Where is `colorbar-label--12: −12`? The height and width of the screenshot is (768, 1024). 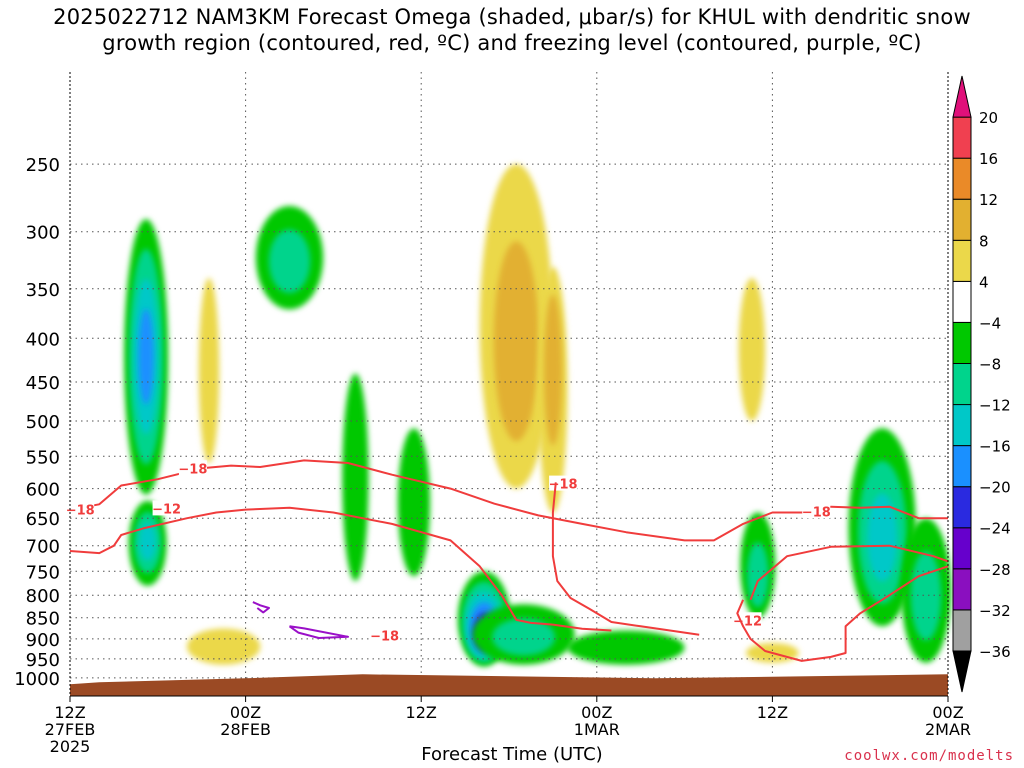
colorbar-label--12: −12 is located at coordinates (995, 406).